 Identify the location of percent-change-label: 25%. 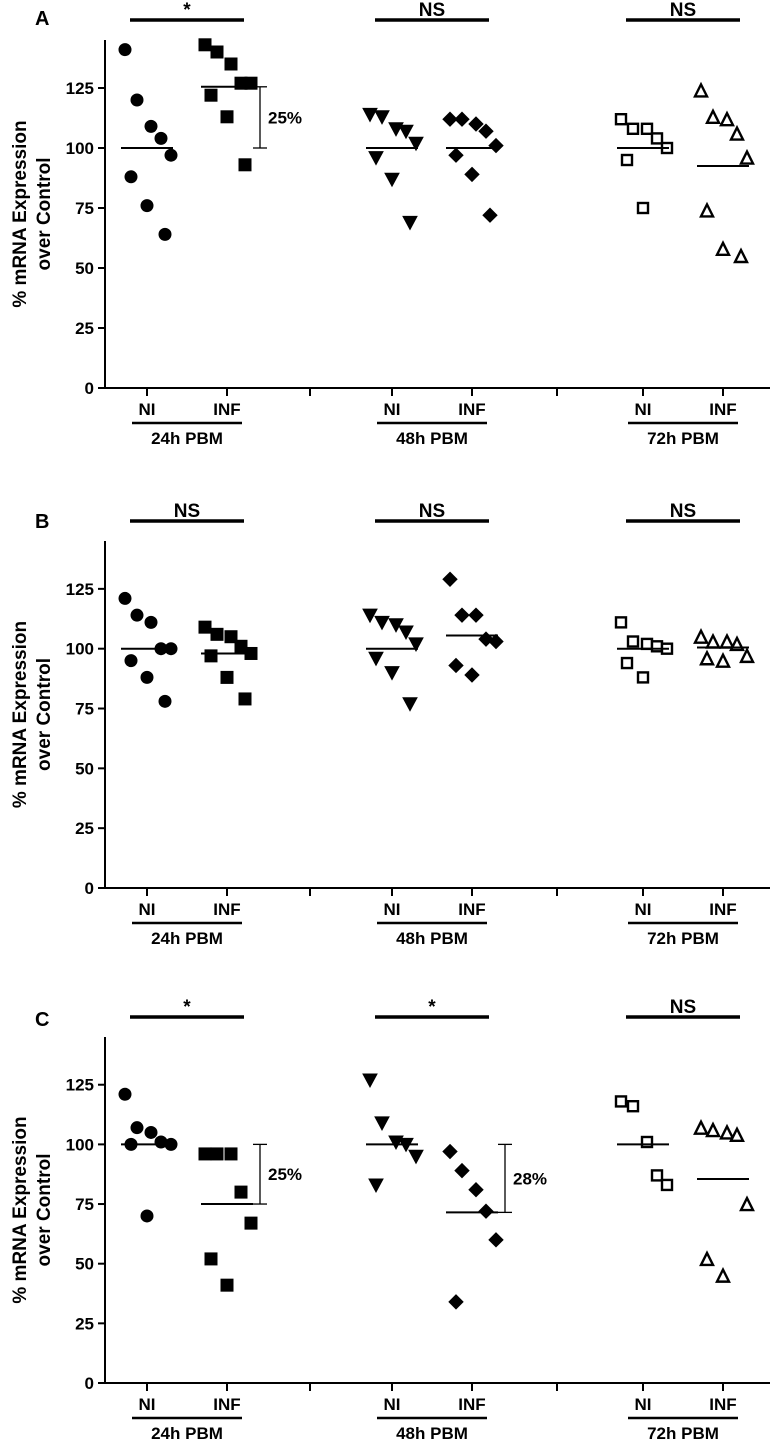
(285, 117).